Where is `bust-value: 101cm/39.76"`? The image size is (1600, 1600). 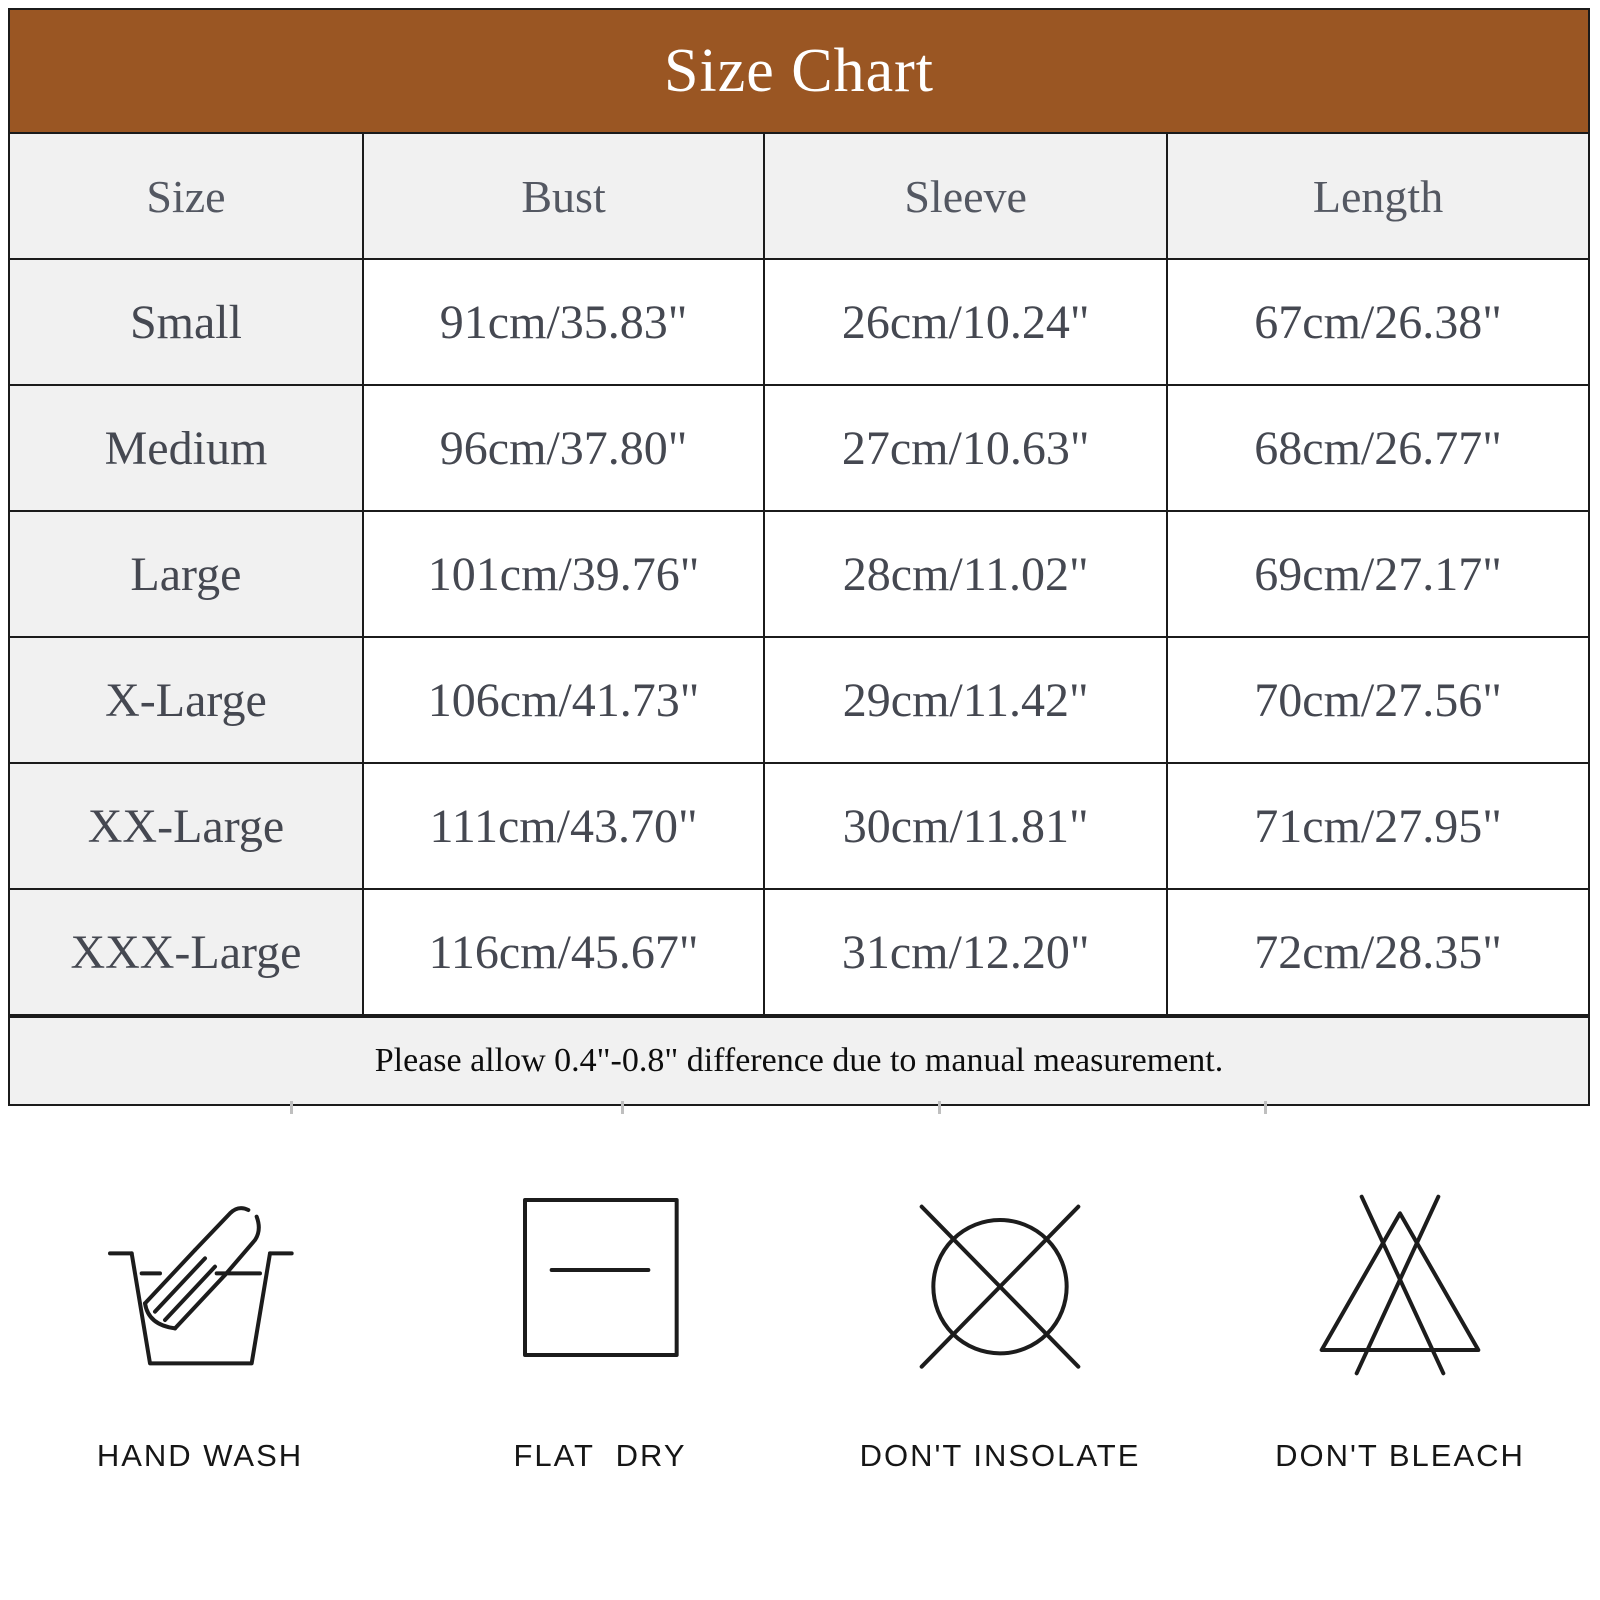
bust-value: 101cm/39.76" is located at coordinates (563, 574).